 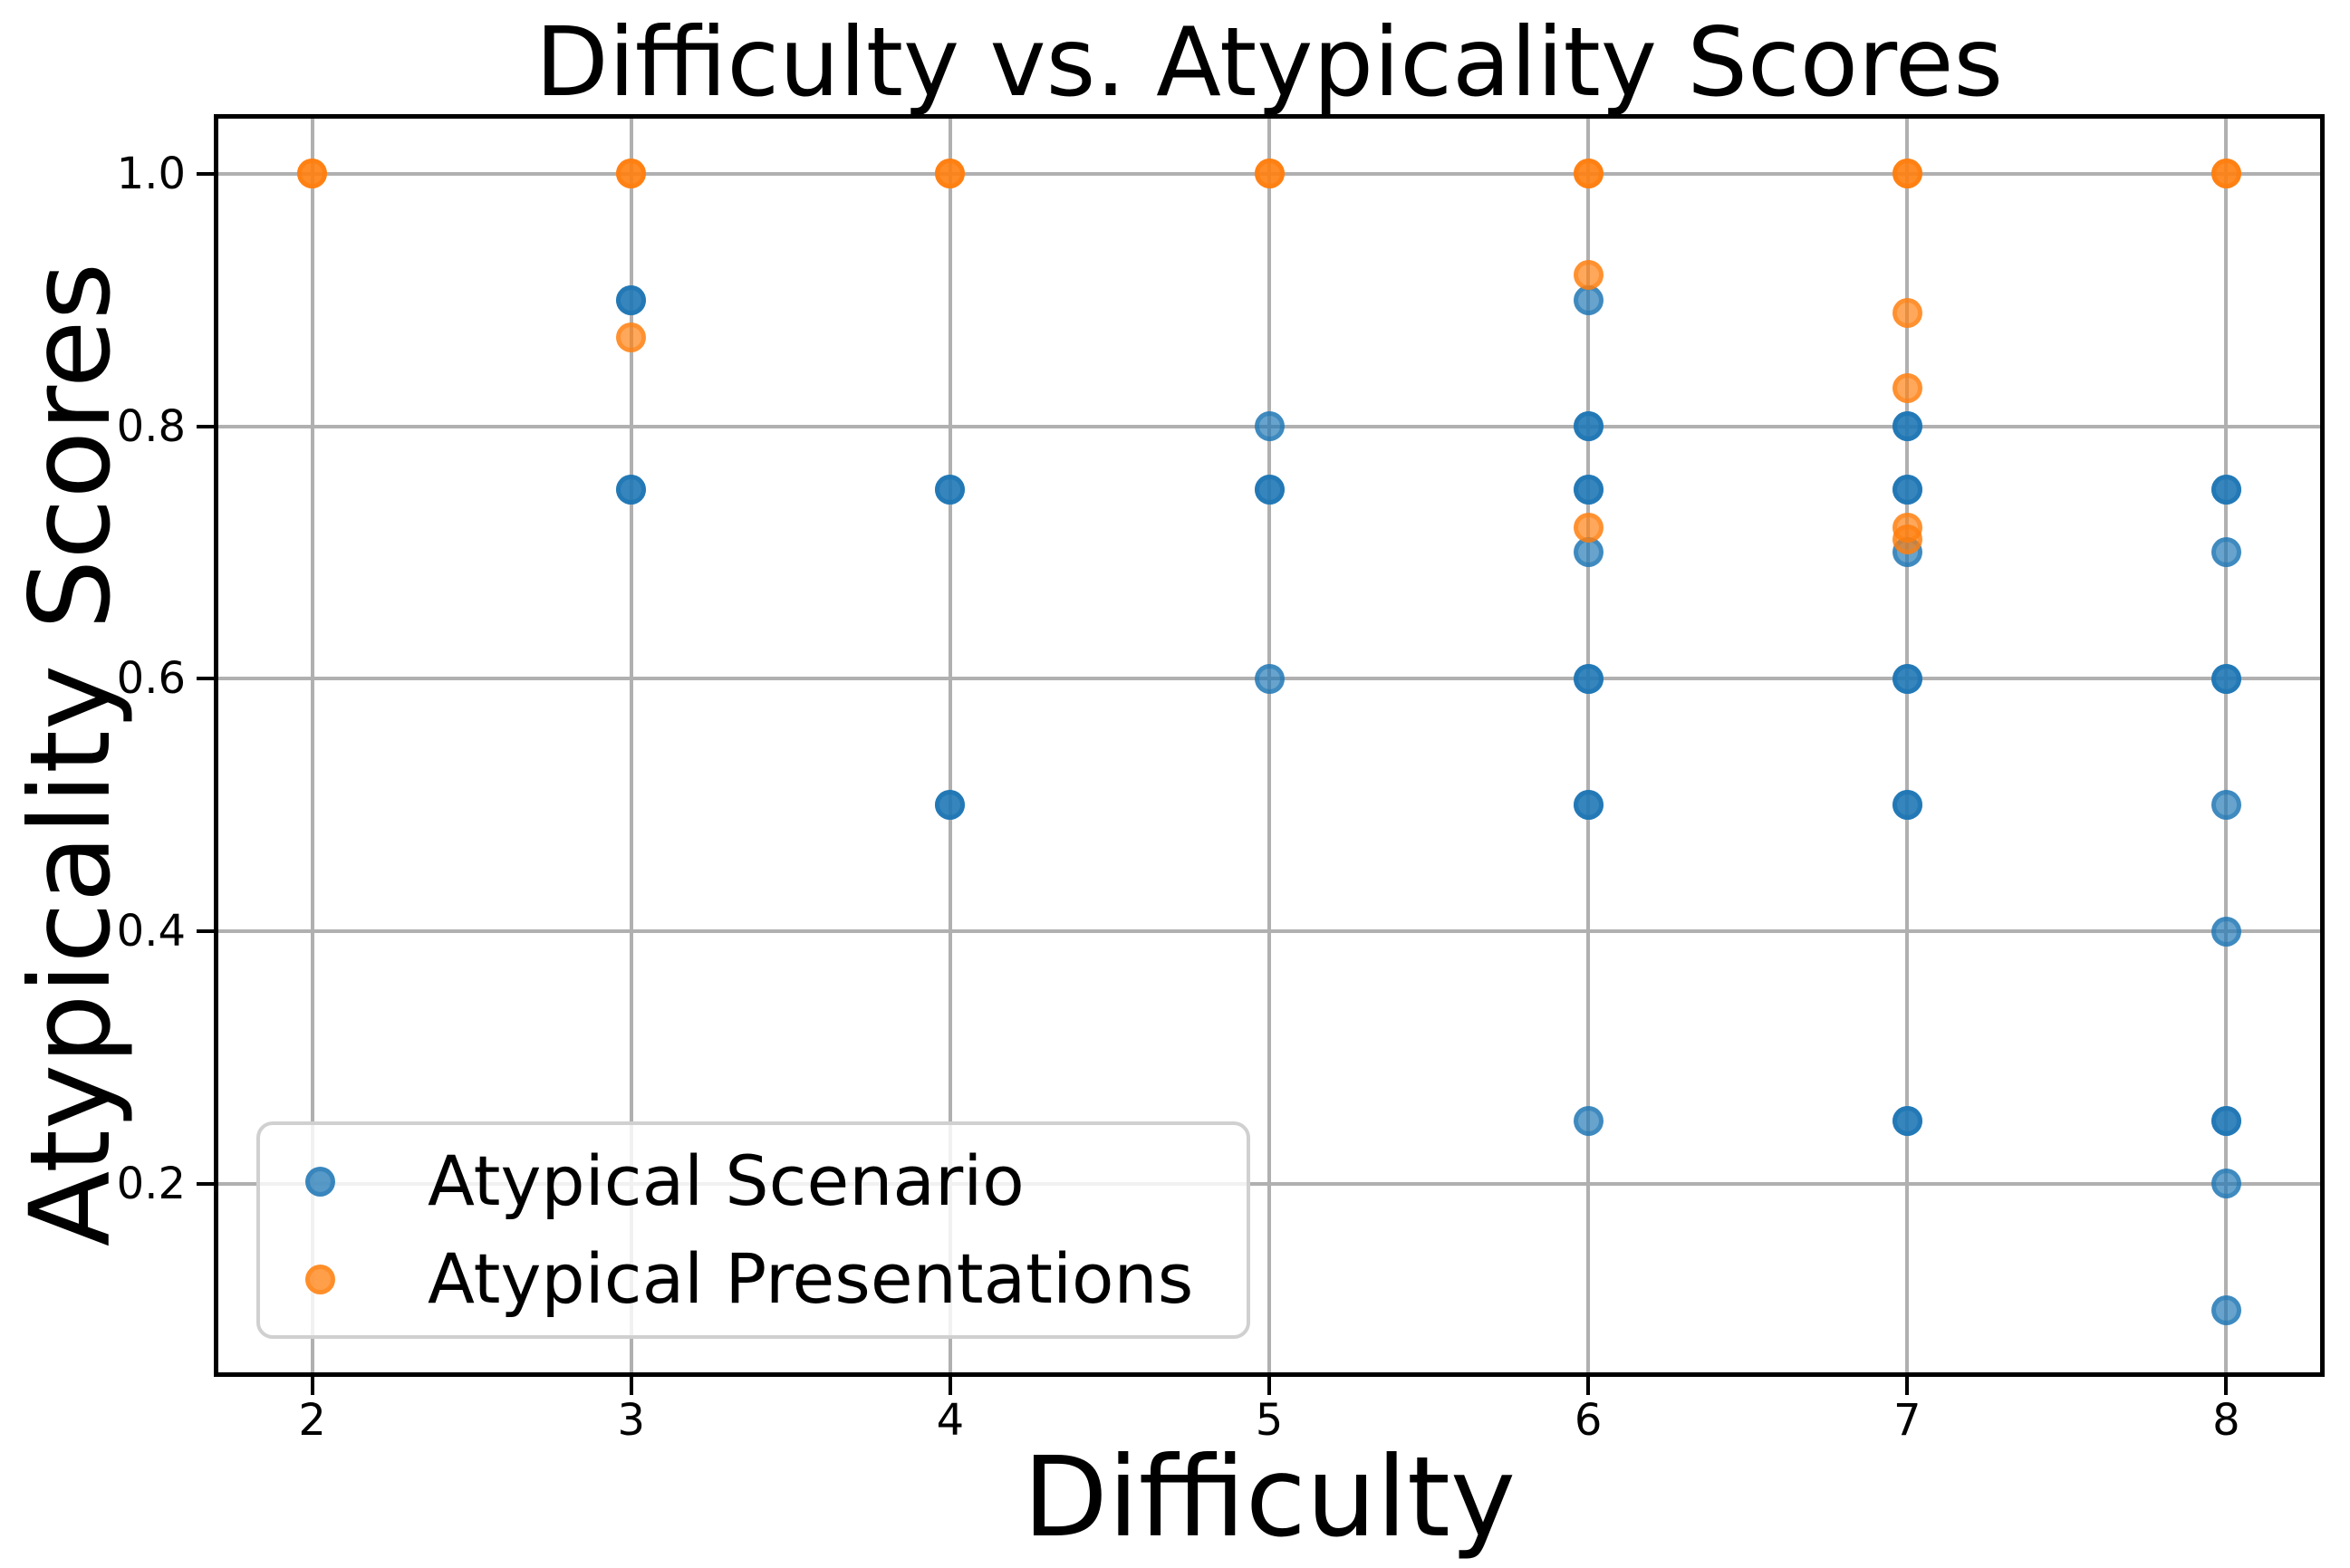 What do you see at coordinates (1588, 1420) in the screenshot?
I see `x-tick-label: 6` at bounding box center [1588, 1420].